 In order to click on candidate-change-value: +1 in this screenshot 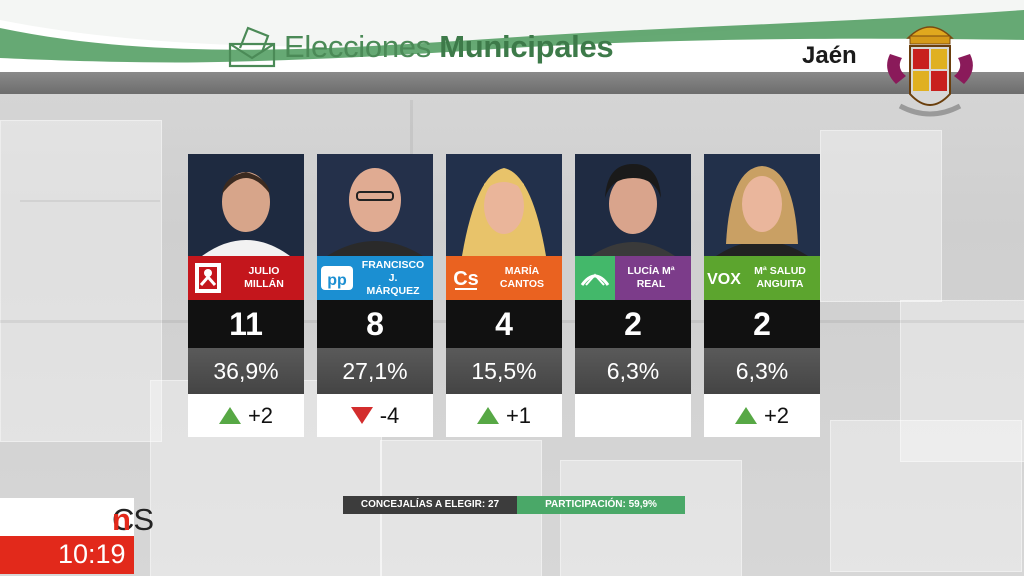, I will do `click(518, 415)`.